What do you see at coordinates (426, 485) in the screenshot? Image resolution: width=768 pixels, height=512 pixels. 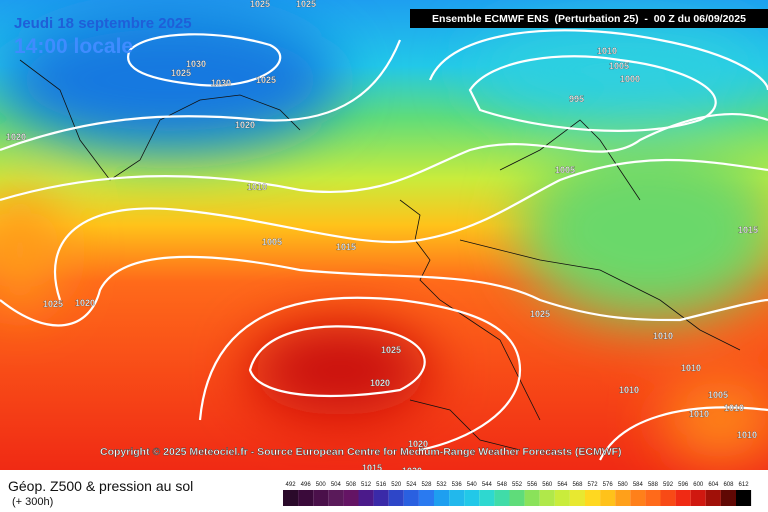 I see `legend-tick-label: 528` at bounding box center [426, 485].